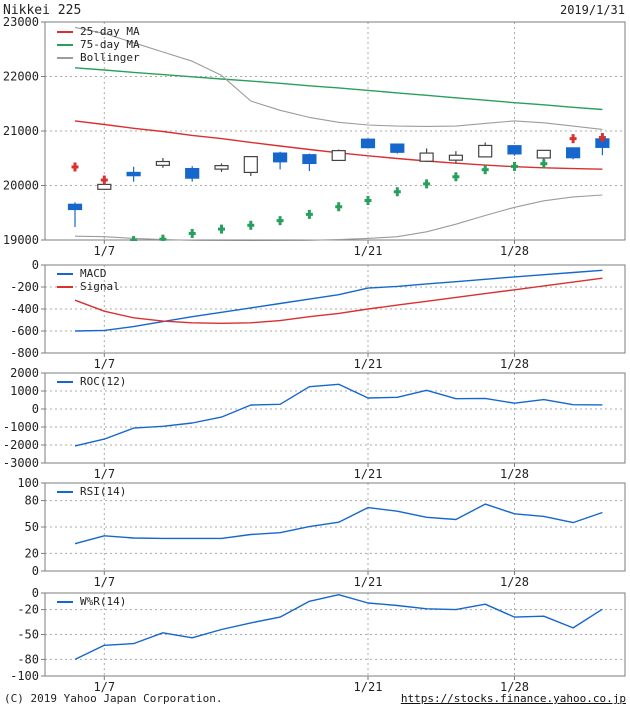  Describe the element at coordinates (32, 501) in the screenshot. I see `y-tick-label: 80` at that location.